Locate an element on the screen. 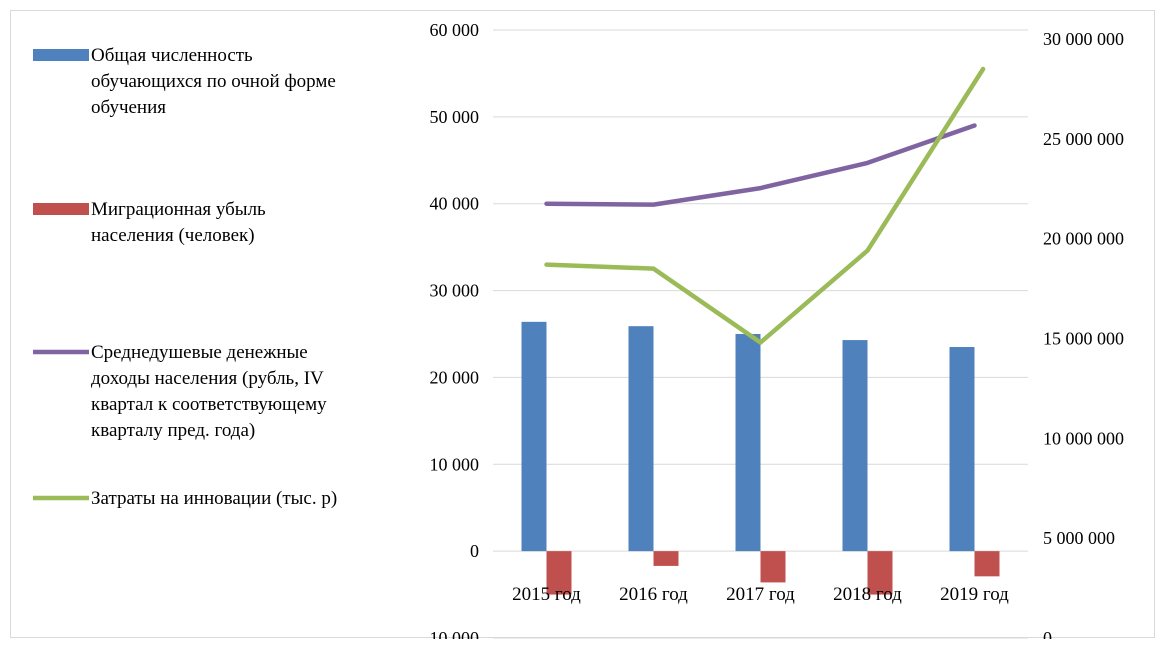  legend-label: Затраты на инновации (тыс. р) is located at coordinates (214, 498).